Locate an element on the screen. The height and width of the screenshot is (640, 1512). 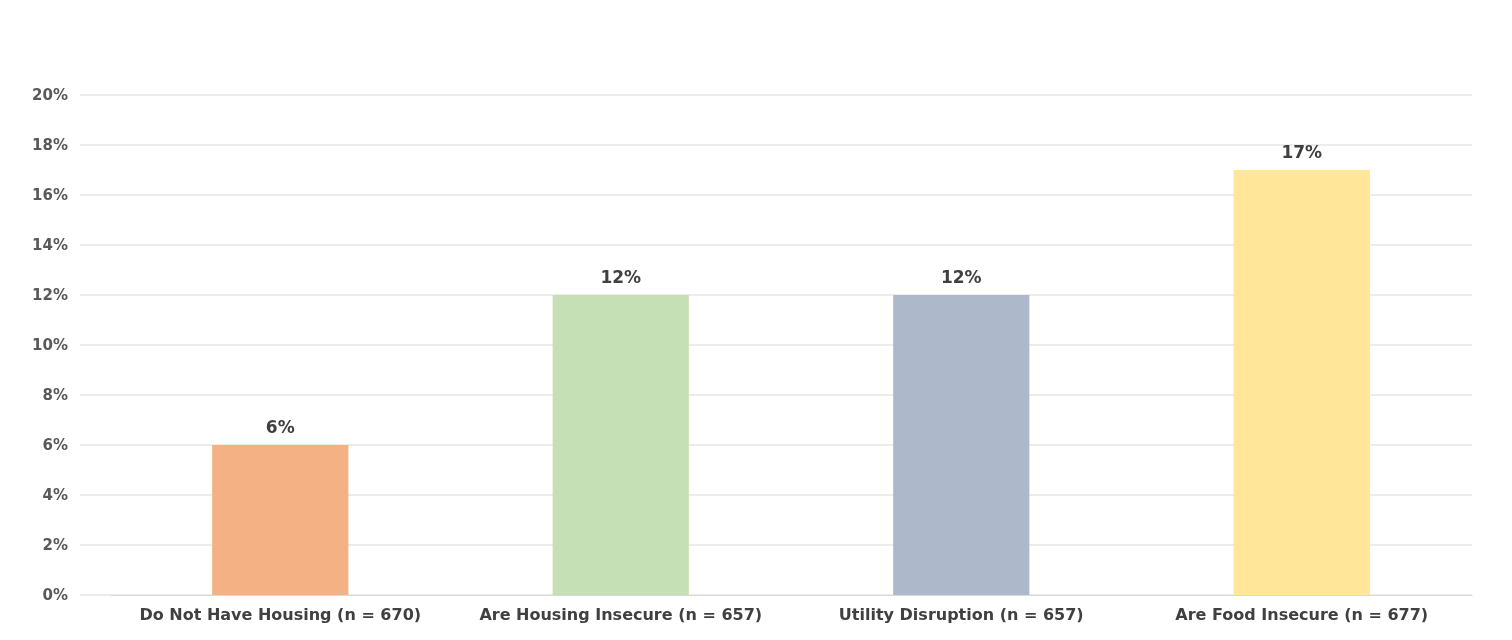
y-tick-label: 8% is located at coordinates (55, 395).